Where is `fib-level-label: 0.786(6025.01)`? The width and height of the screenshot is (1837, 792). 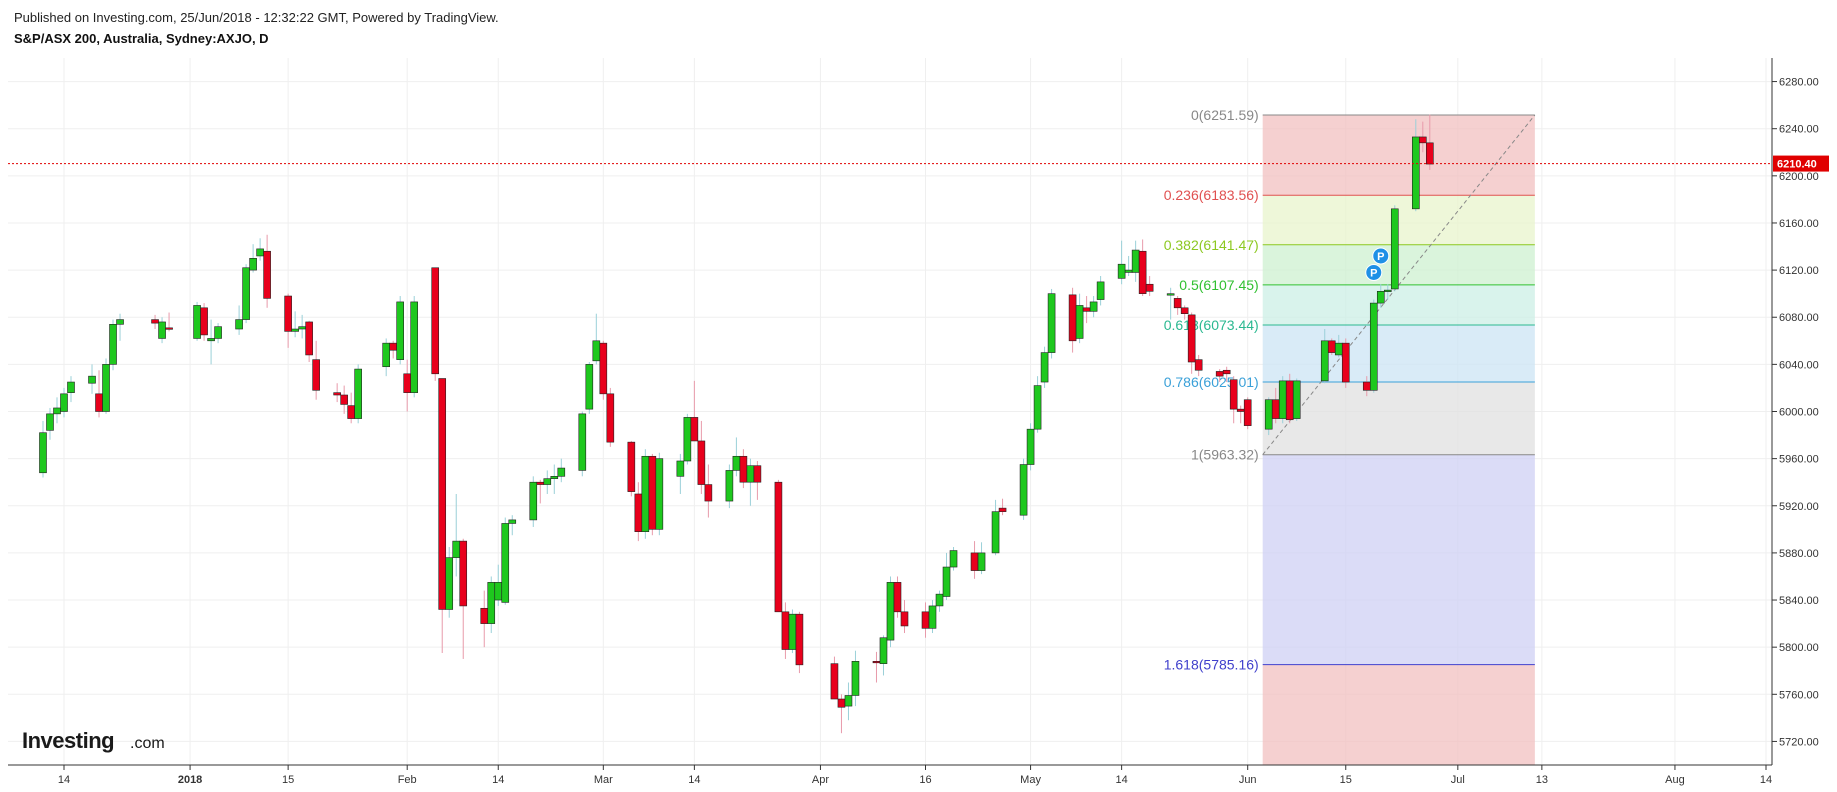 fib-level-label: 0.786(6025.01) is located at coordinates (1211, 382).